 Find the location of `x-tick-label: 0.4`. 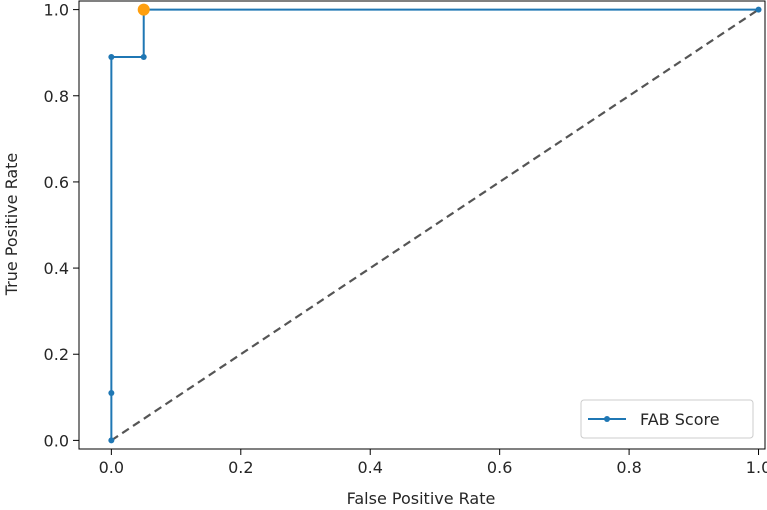

x-tick-label: 0.4 is located at coordinates (369, 467).